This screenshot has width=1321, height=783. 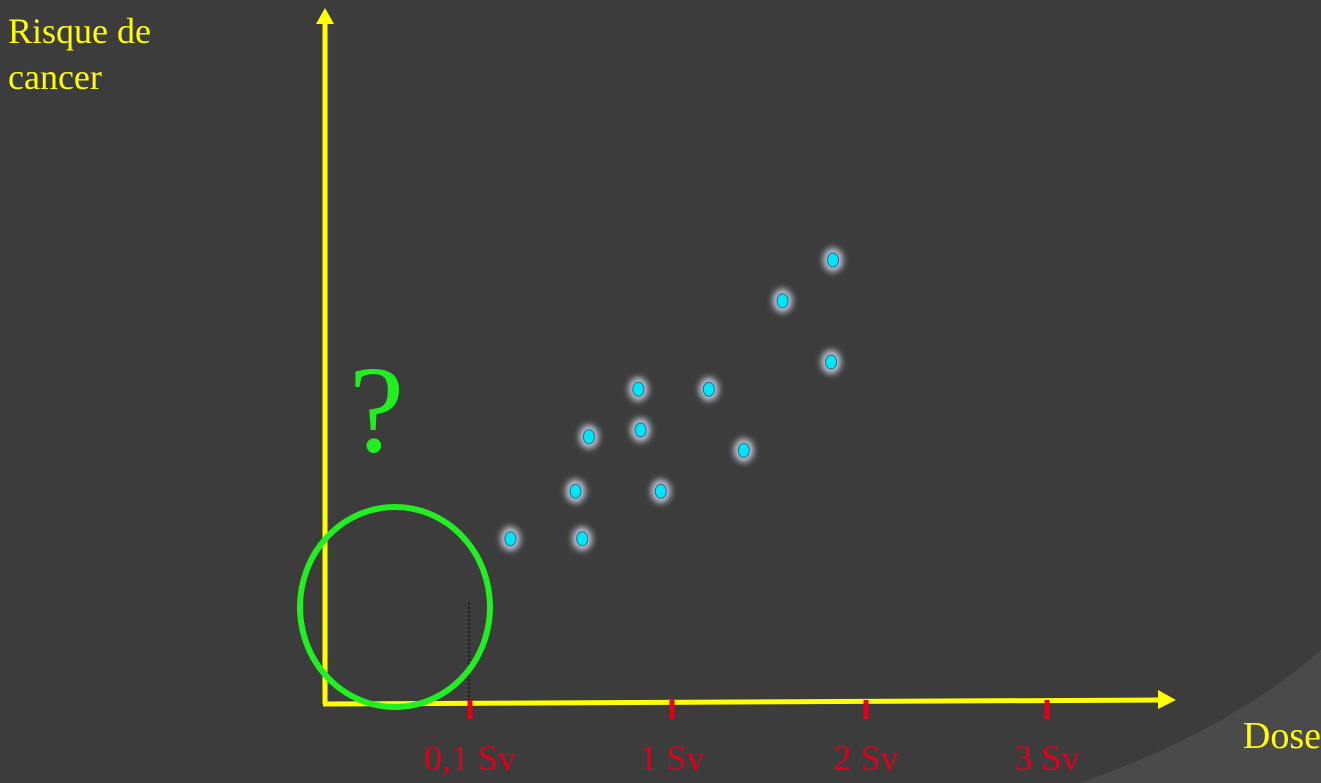 I want to click on x-ticks: 0,1 Sv 1 Sv 2 Sv 3 Sv, so click(x=752, y=739).